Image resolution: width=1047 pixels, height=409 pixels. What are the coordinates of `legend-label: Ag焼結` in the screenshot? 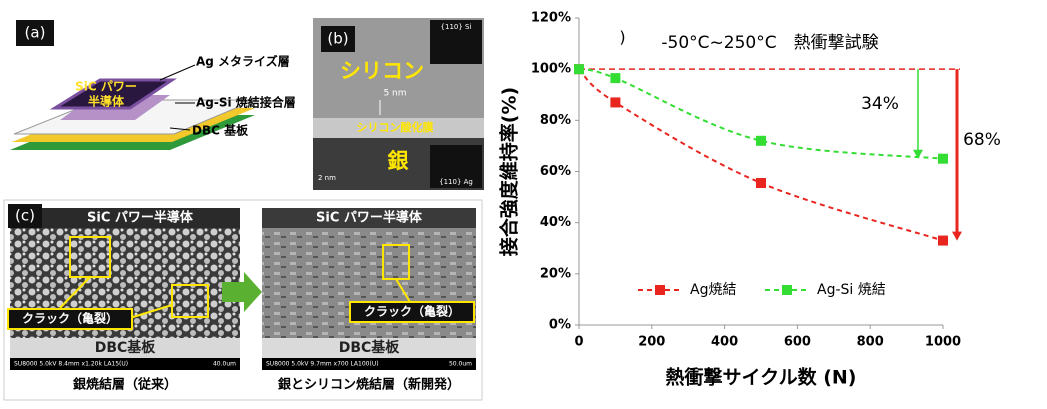 It's located at (713, 290).